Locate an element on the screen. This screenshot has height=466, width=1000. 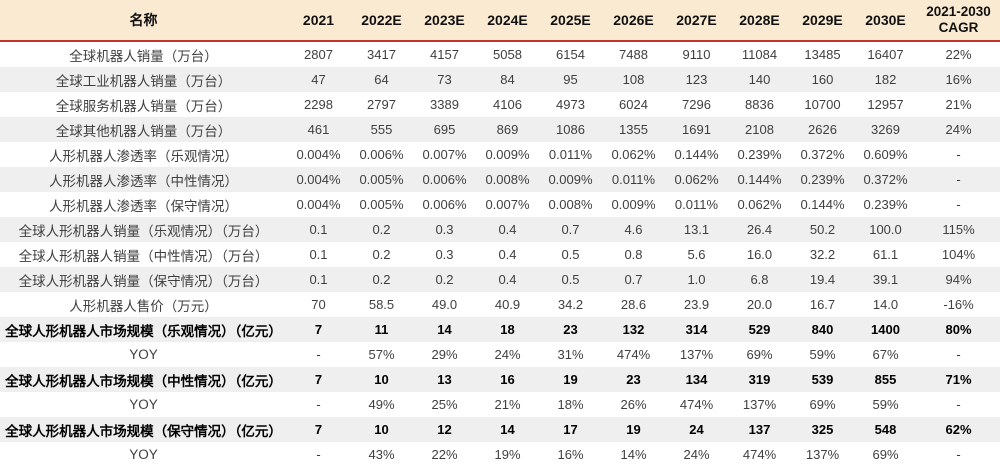
row-label: 全球服务机器人销量（万台） is located at coordinates (143, 106).